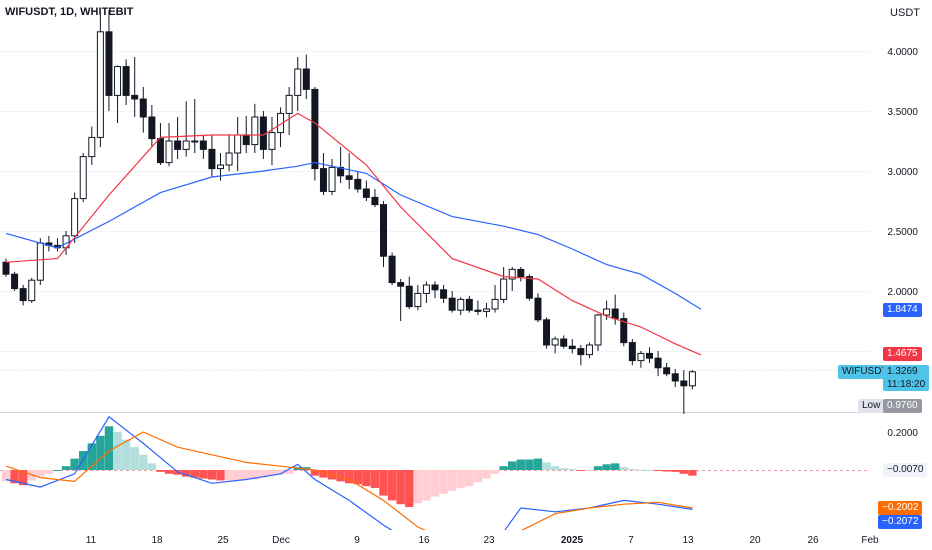 Image resolution: width=932 pixels, height=550 pixels. I want to click on last-price-symbol-tag: WIFUSDT, so click(865, 372).